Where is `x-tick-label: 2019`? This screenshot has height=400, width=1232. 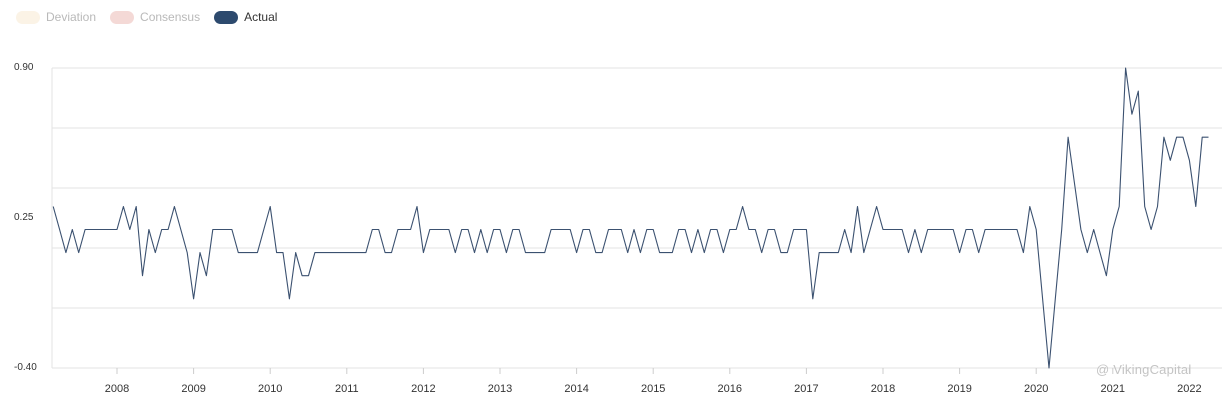
x-tick-label: 2019 is located at coordinates (959, 389).